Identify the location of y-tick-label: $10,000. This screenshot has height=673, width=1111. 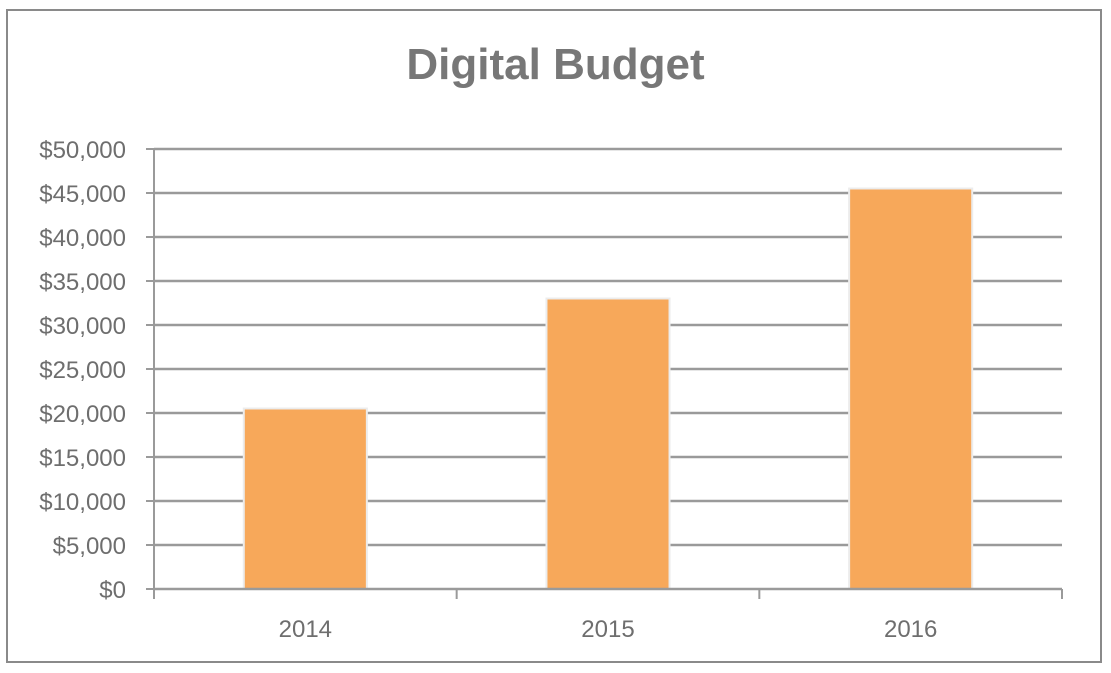
(82, 502).